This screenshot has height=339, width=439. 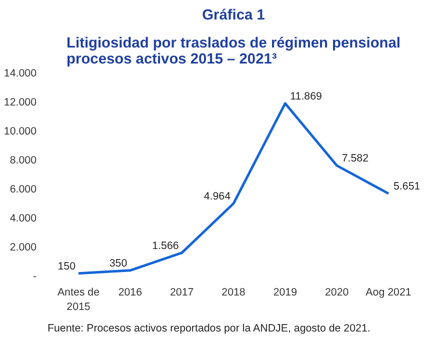 What do you see at coordinates (407, 186) in the screenshot?
I see `data-label: 5.651` at bounding box center [407, 186].